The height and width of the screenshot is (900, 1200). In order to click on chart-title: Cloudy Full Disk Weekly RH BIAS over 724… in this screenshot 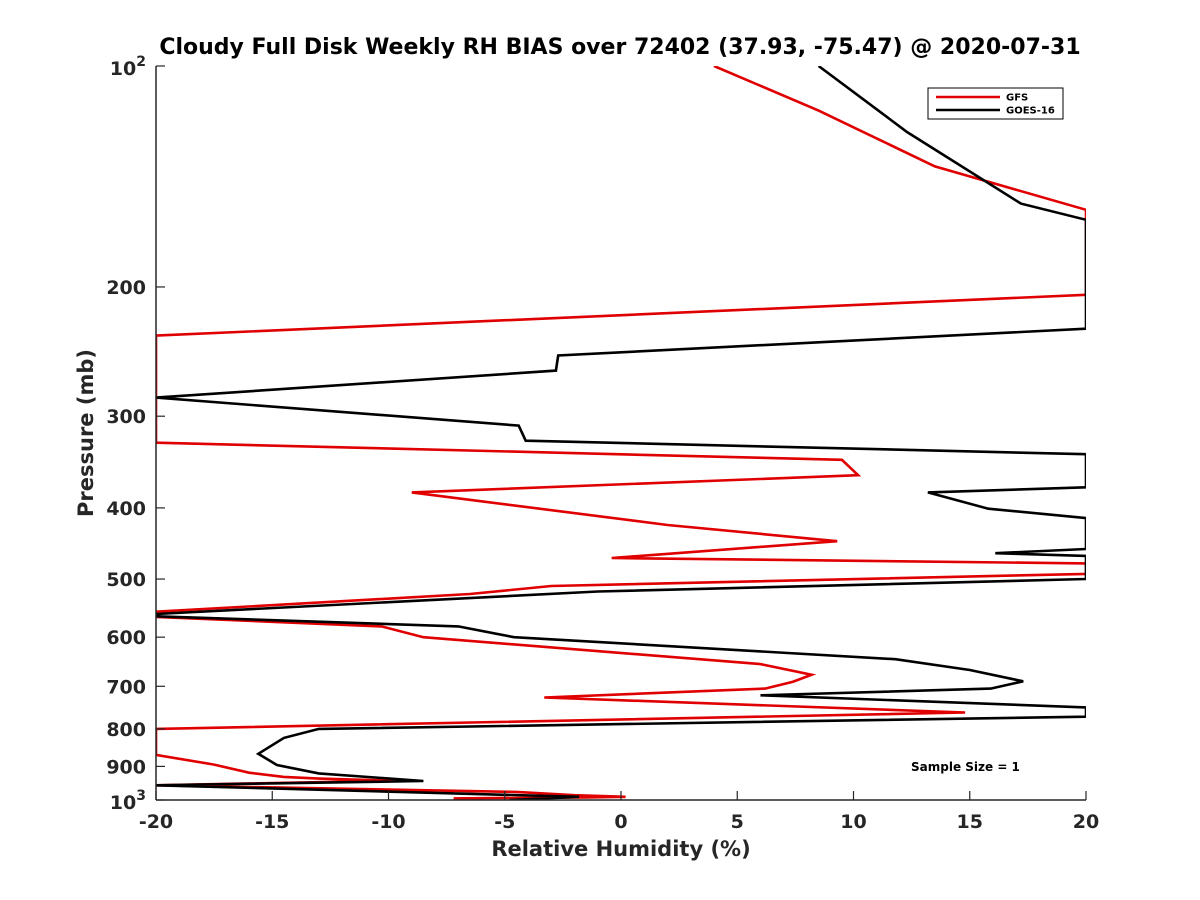, I will do `click(619, 47)`.